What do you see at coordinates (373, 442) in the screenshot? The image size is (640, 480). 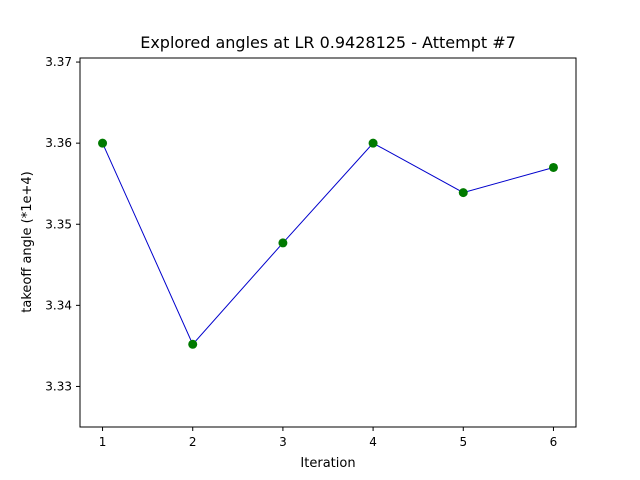 I see `x-tick-label: 4` at bounding box center [373, 442].